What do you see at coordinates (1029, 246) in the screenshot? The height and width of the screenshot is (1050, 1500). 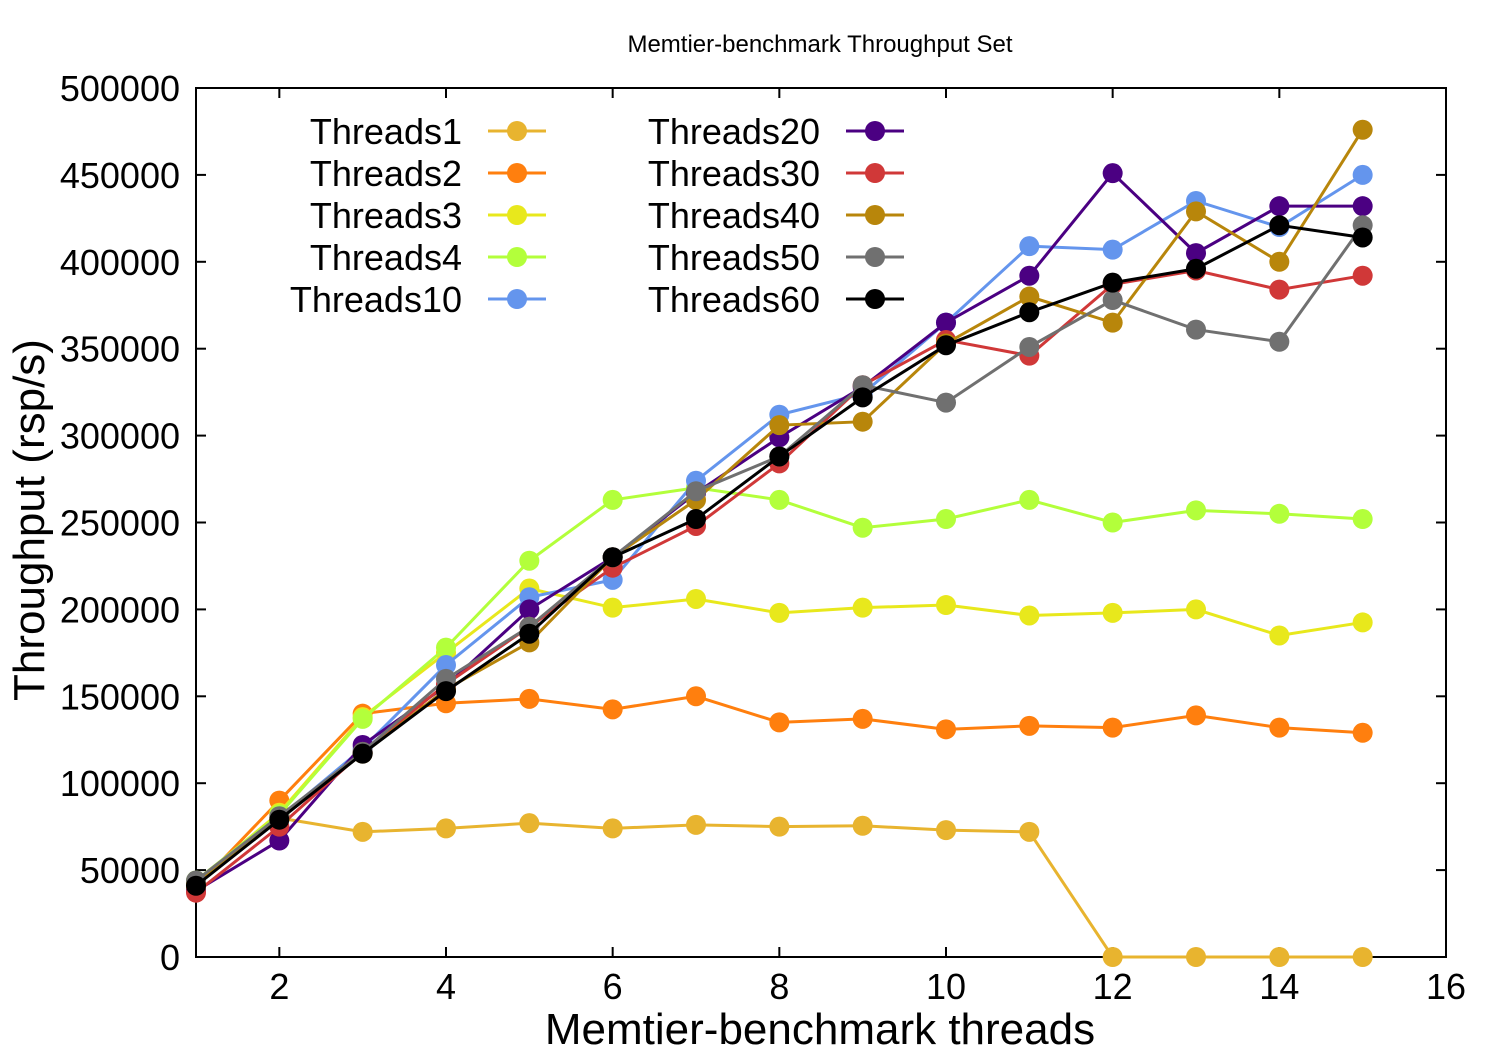 I see `data-point-threads10` at bounding box center [1029, 246].